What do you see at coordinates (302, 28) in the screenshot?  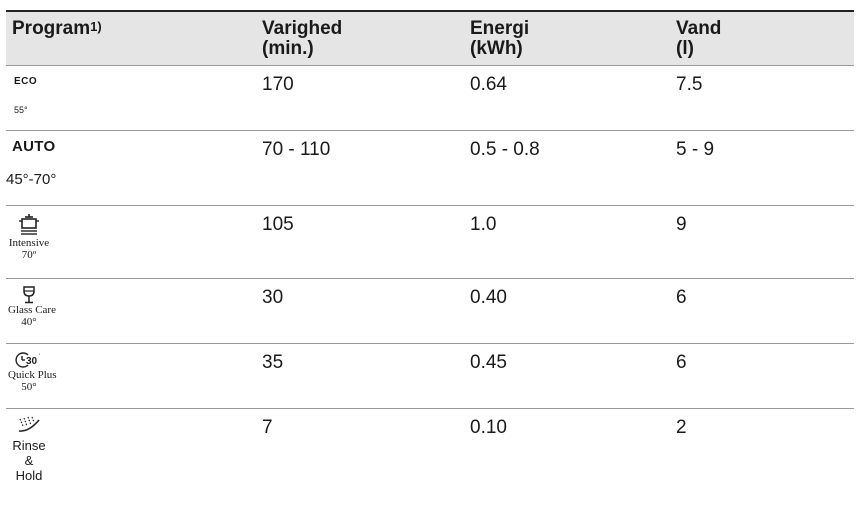 I see `header-duration-label: Varighed` at bounding box center [302, 28].